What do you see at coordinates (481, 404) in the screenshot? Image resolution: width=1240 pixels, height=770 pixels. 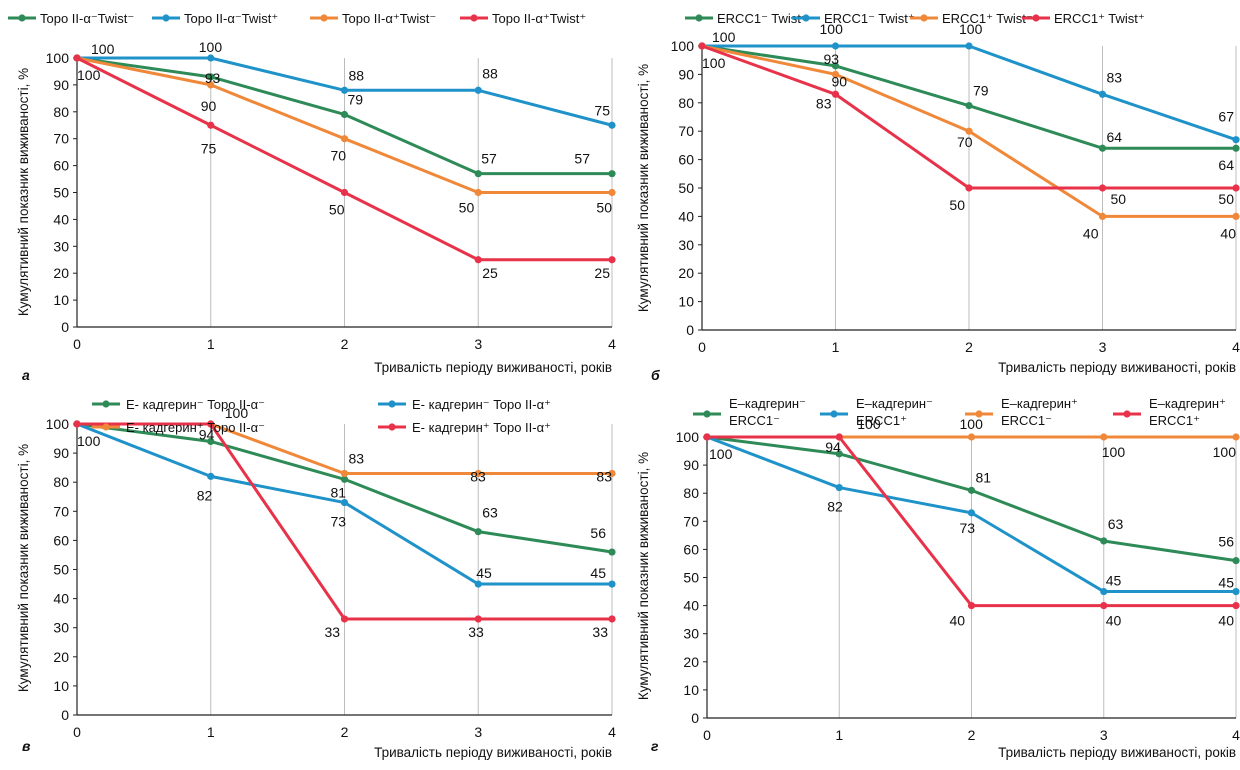 I see `legend-label: E- кадгерин⁻ Topo II-α⁺` at bounding box center [481, 404].